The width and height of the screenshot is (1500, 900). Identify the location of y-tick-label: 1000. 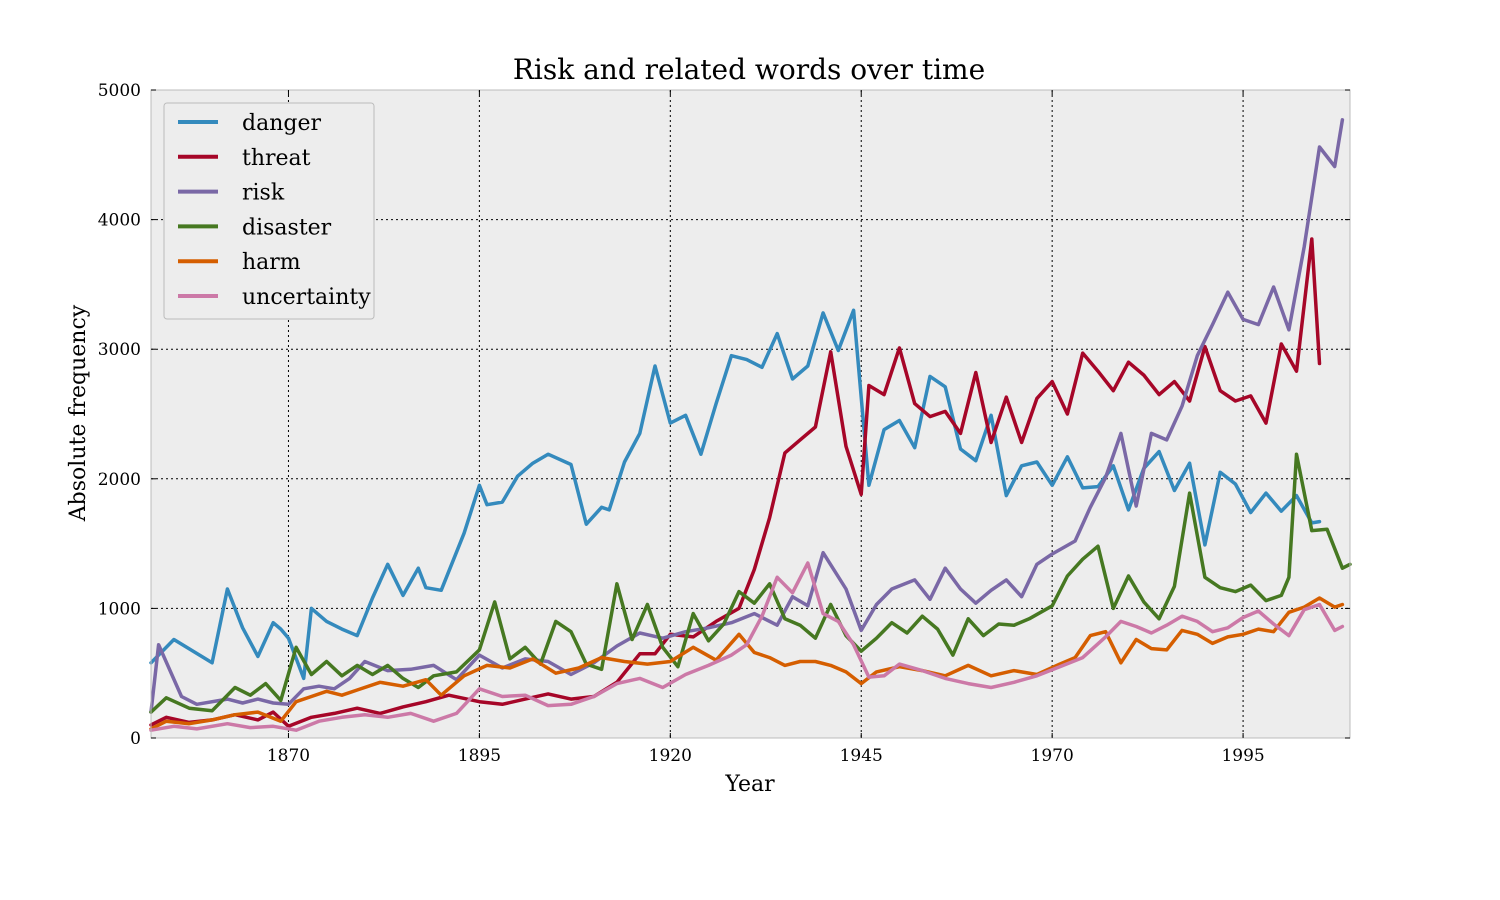
(119, 609).